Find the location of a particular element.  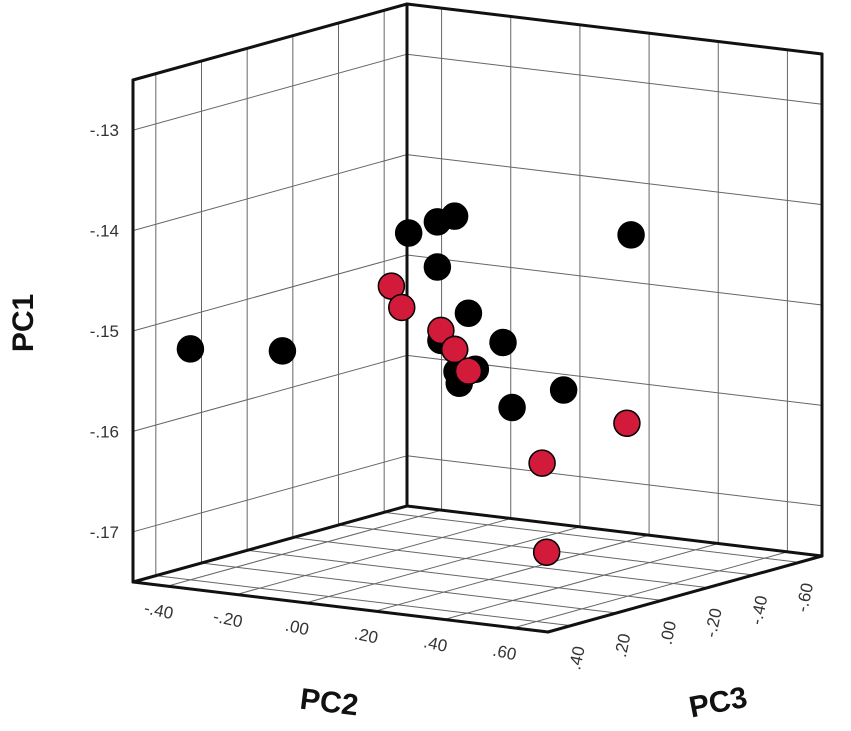

pc3-tick-label: .40 is located at coordinates (577, 658).